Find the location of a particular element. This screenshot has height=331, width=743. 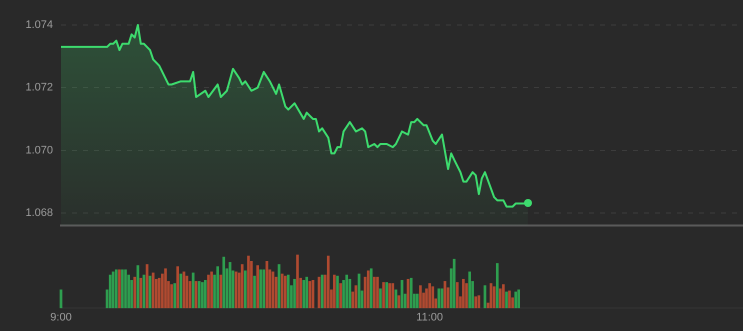

y-tick-label: 1.068 is located at coordinates (39, 212).